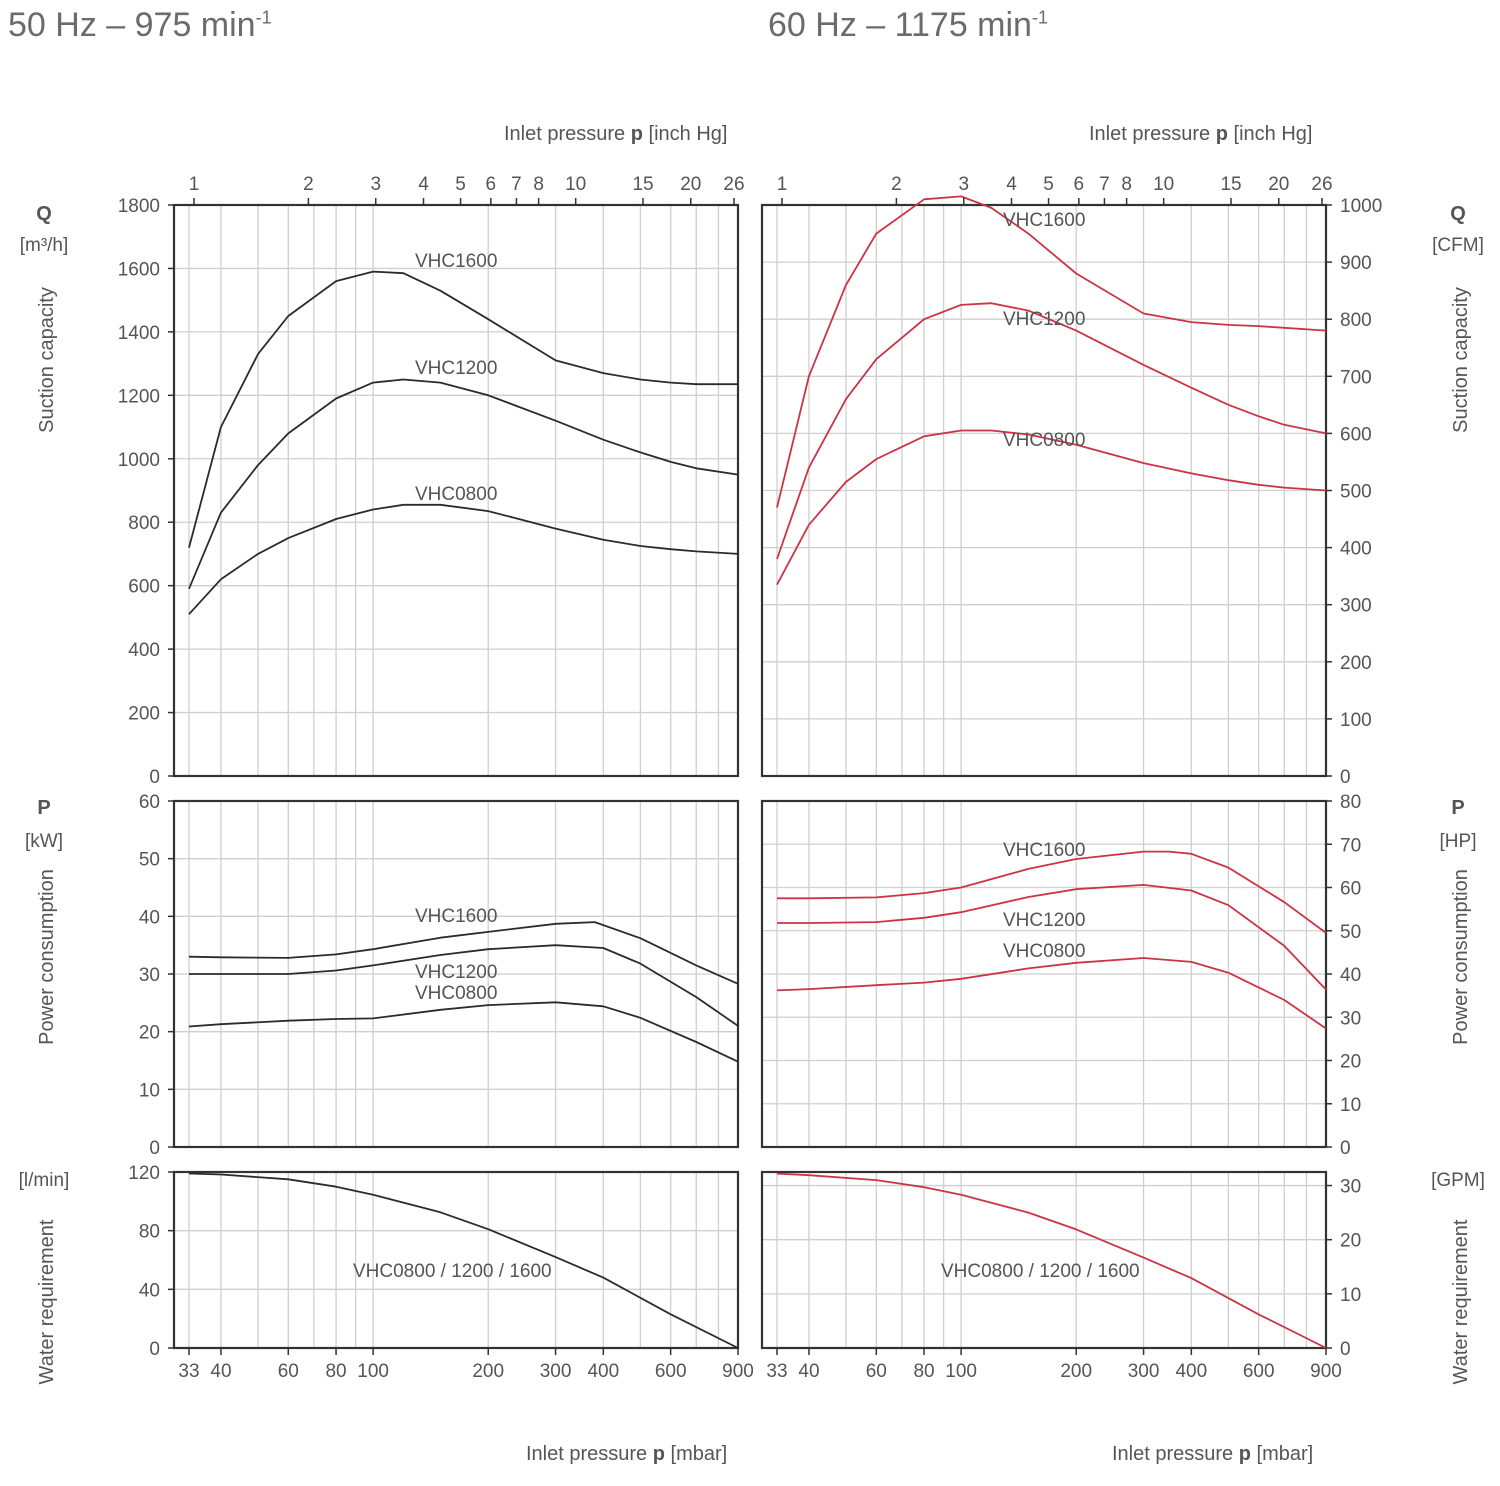 The width and height of the screenshot is (1500, 1486). I want to click on y-tick-label: 120, so click(144, 1173).